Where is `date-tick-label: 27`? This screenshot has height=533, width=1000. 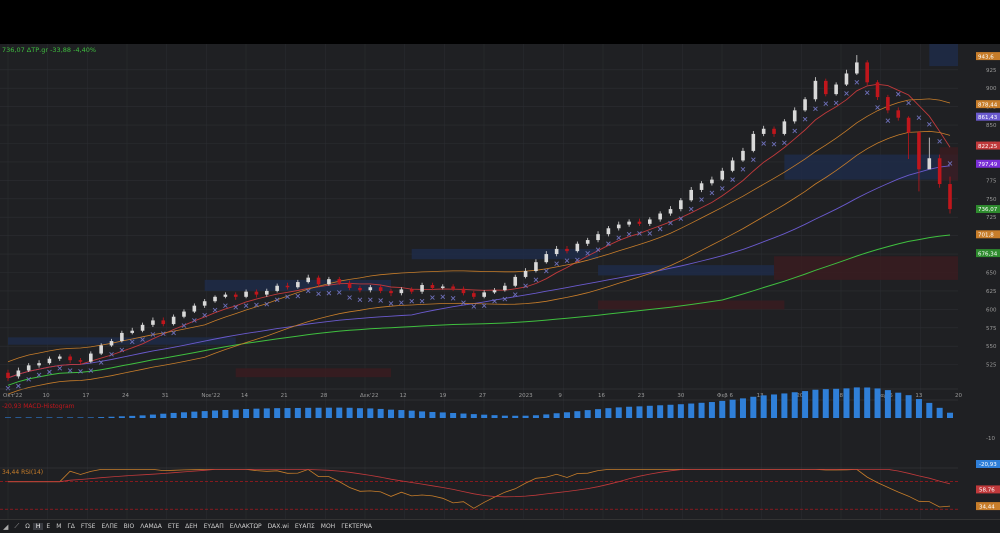
date-tick-label: 27 is located at coordinates (482, 396).